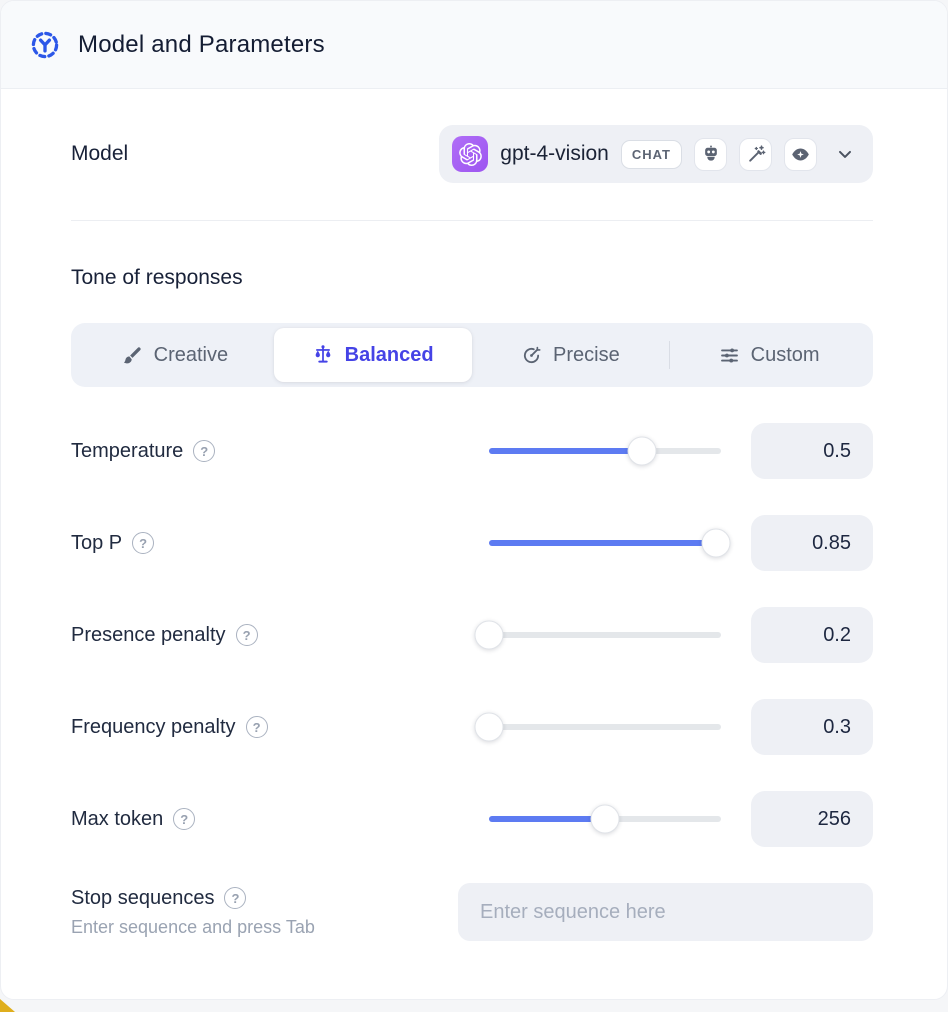 This screenshot has width=948, height=1012. What do you see at coordinates (472, 451) in the screenshot?
I see `param-row-temperature: Temperature ? 0.5` at bounding box center [472, 451].